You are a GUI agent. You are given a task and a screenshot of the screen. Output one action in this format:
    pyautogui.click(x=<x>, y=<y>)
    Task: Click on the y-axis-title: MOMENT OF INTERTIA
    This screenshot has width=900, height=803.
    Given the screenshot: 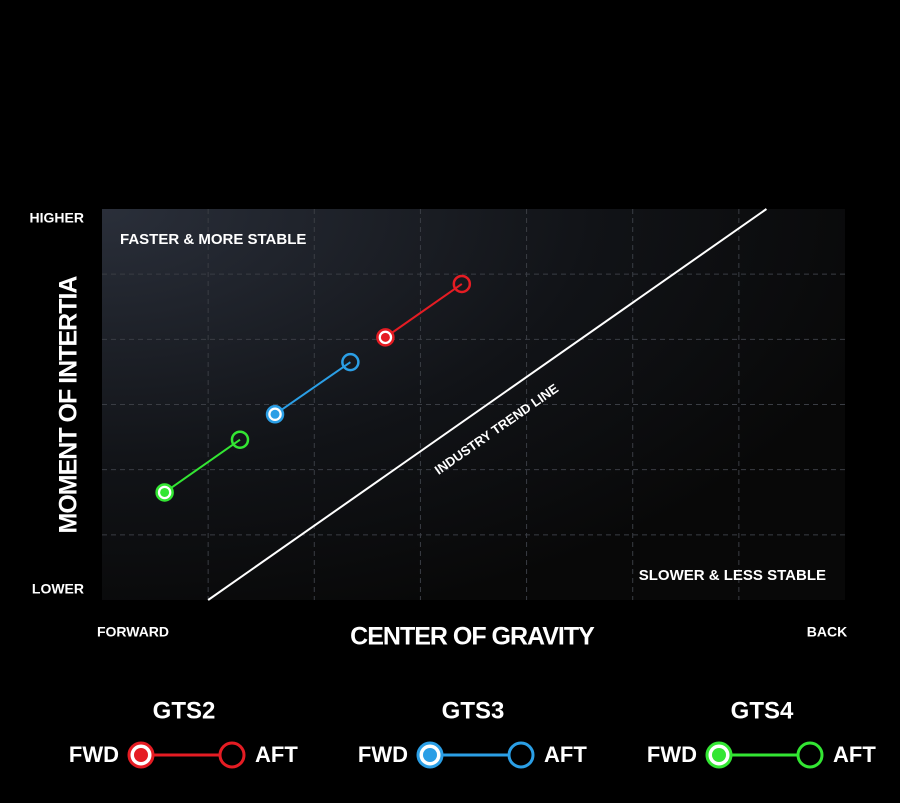 What is the action you would take?
    pyautogui.click(x=69, y=405)
    